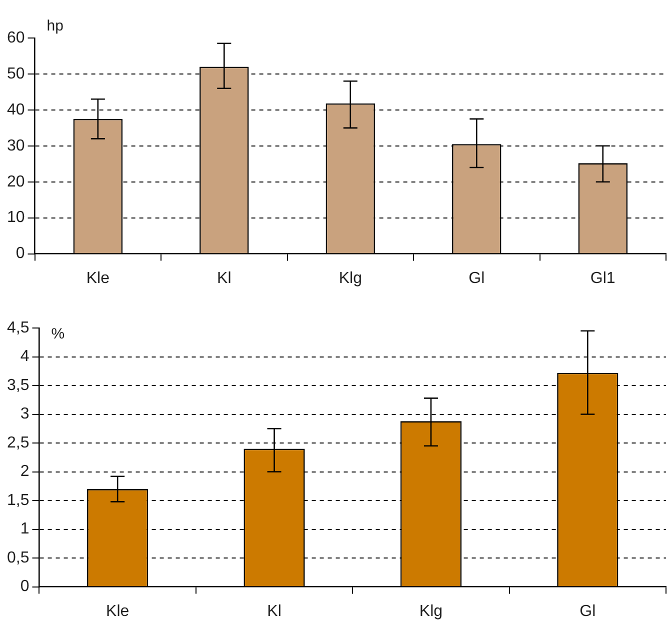 This screenshot has width=670, height=633. Describe the element at coordinates (18, 443) in the screenshot. I see `y-tick-label: 2,5` at that location.